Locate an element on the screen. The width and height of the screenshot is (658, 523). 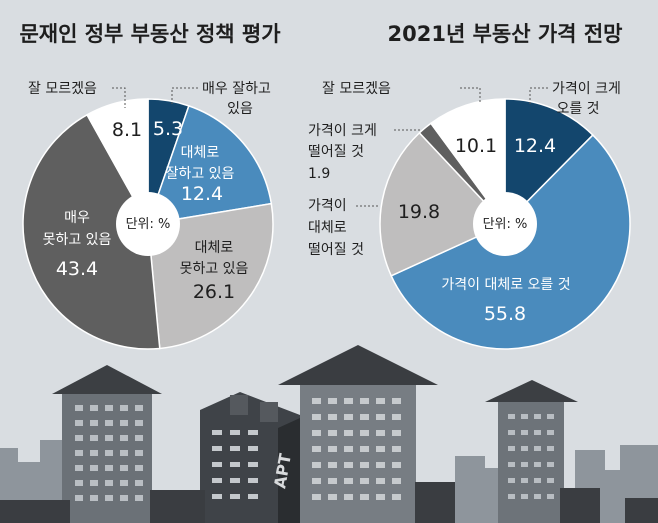
c1-bad-label: 대체로 is located at coordinates (214, 248).